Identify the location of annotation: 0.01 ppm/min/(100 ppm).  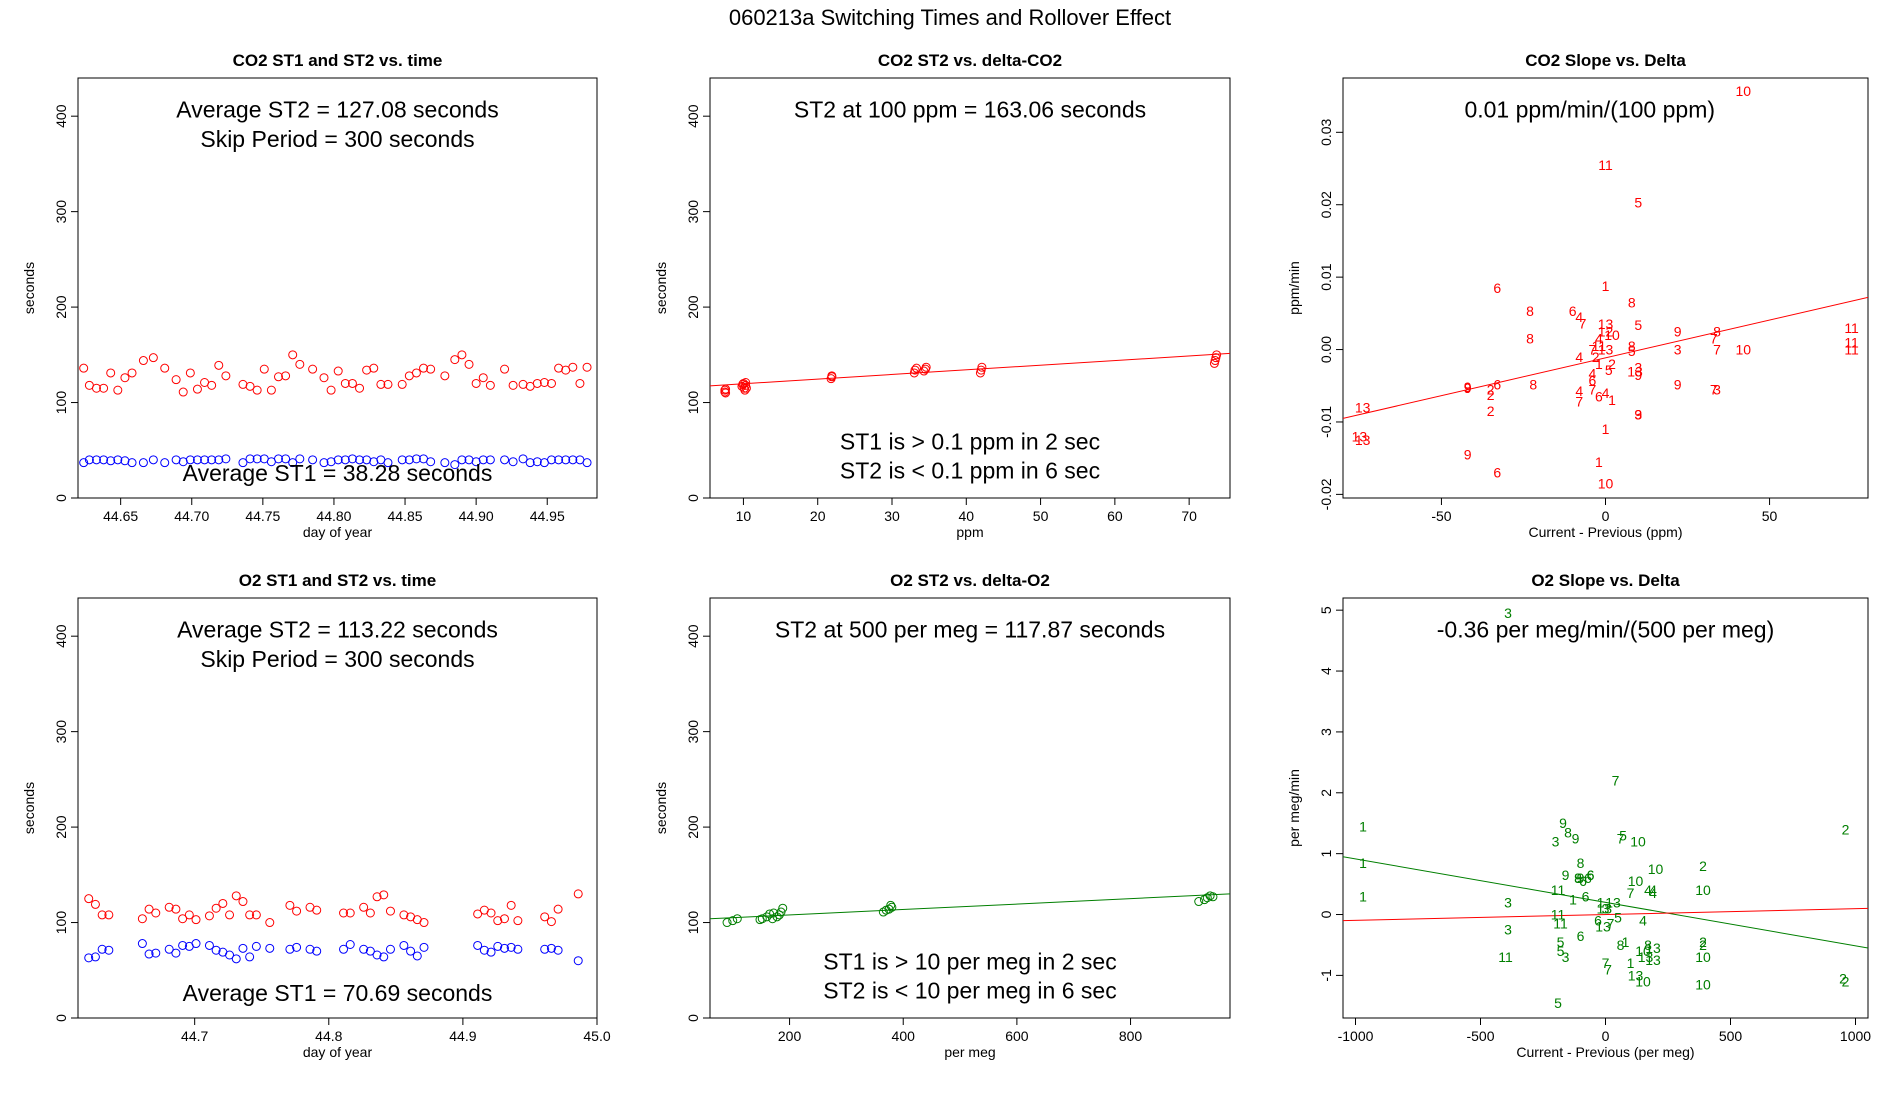
(1589, 110).